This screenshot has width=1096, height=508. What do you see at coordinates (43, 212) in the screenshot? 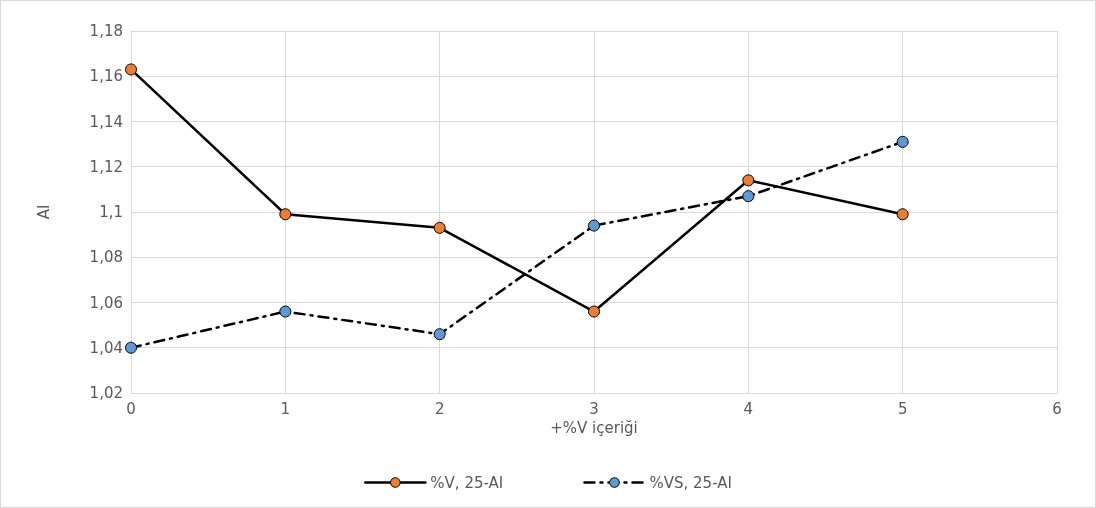
I see `y-axis-title: AI` at bounding box center [43, 212].